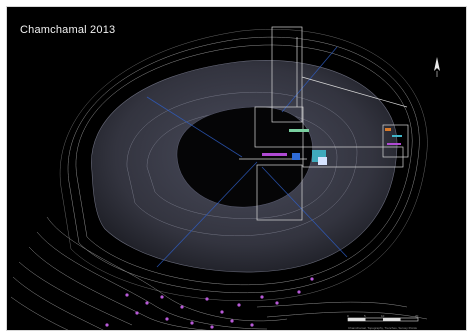  What do you see at coordinates (417, 316) in the screenshot?
I see `scale-label: 20` at bounding box center [417, 316].